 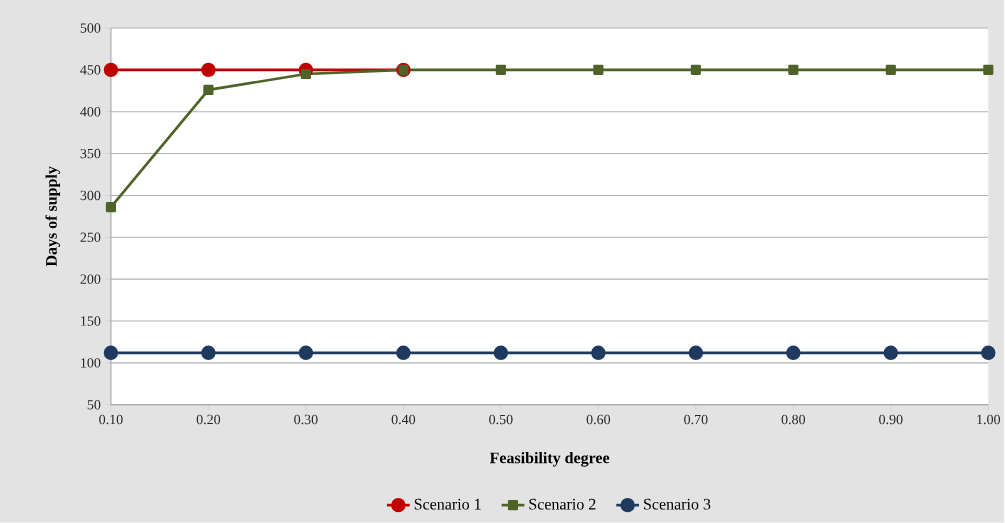 What do you see at coordinates (989, 419) in the screenshot?
I see `x-tick-label: 1.00` at bounding box center [989, 419].